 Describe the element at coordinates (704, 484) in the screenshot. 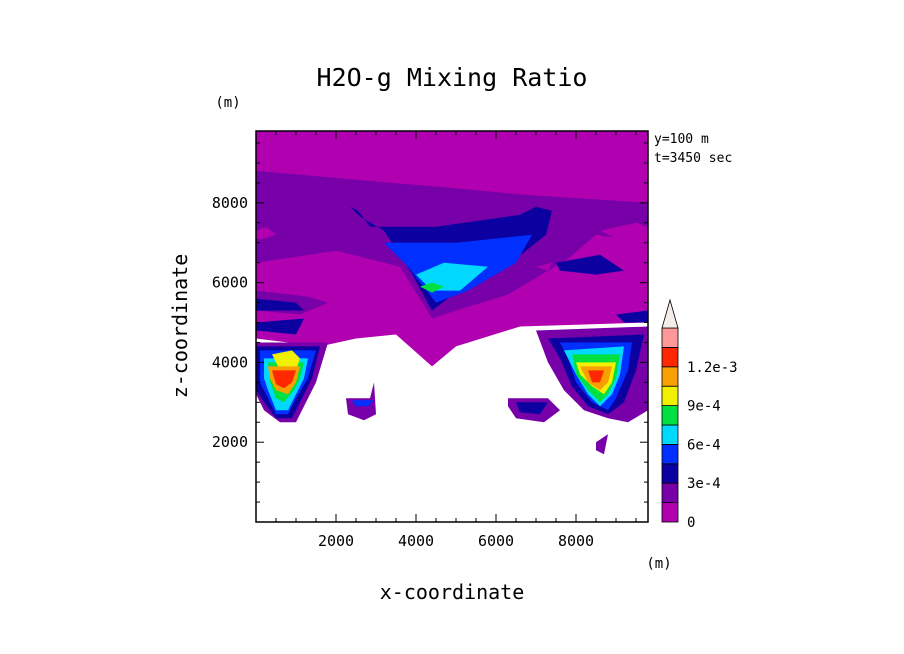

I see `colorbar-label: 3e-4` at that location.